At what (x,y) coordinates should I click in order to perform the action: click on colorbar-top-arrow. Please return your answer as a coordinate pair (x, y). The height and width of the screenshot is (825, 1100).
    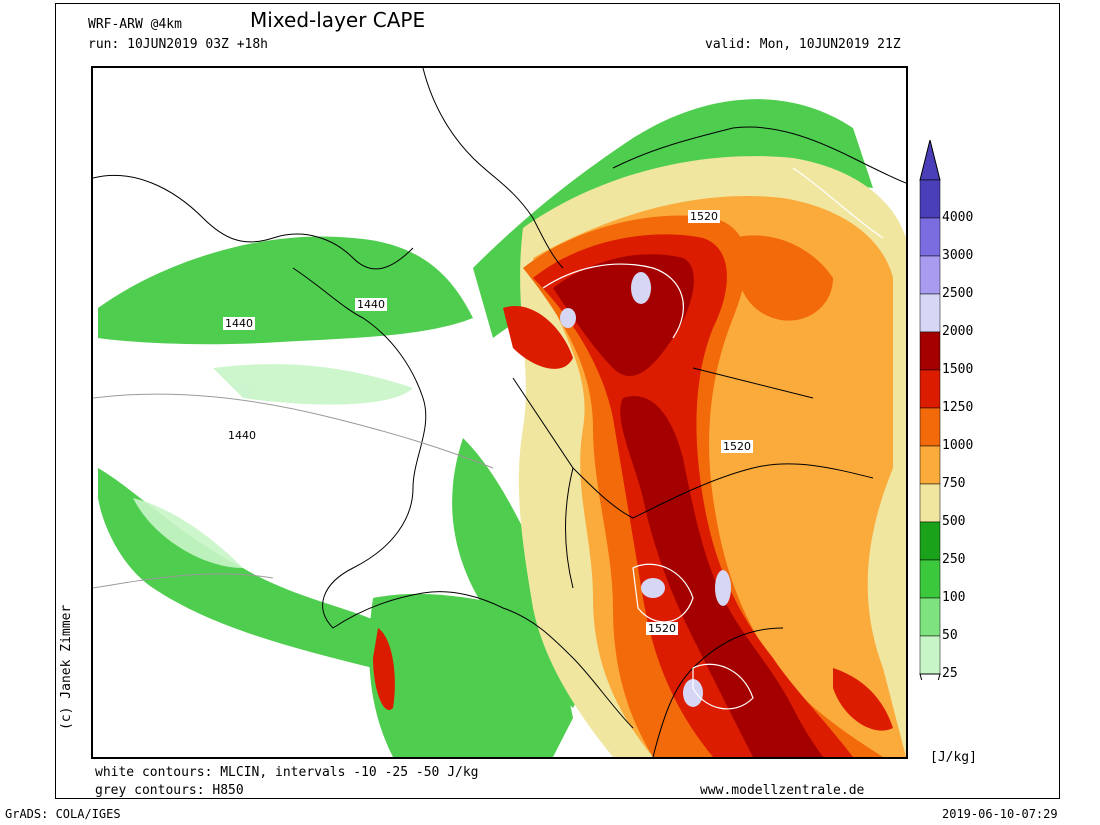
    Looking at the image, I should click on (930, 160).